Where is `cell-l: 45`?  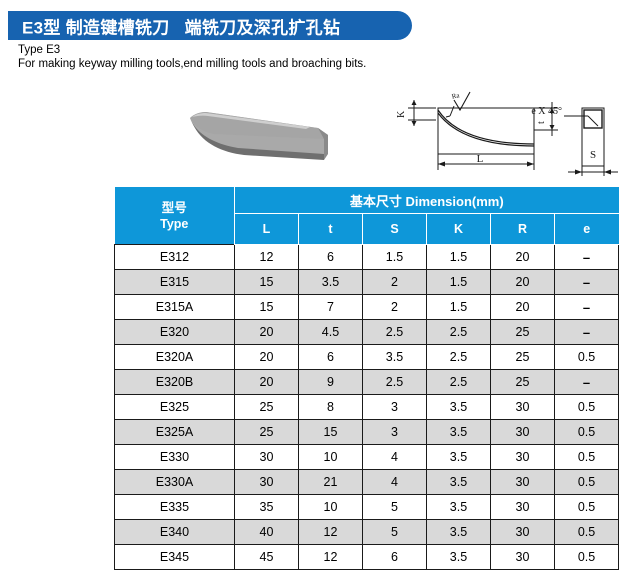
cell-l: 45 is located at coordinates (266, 557).